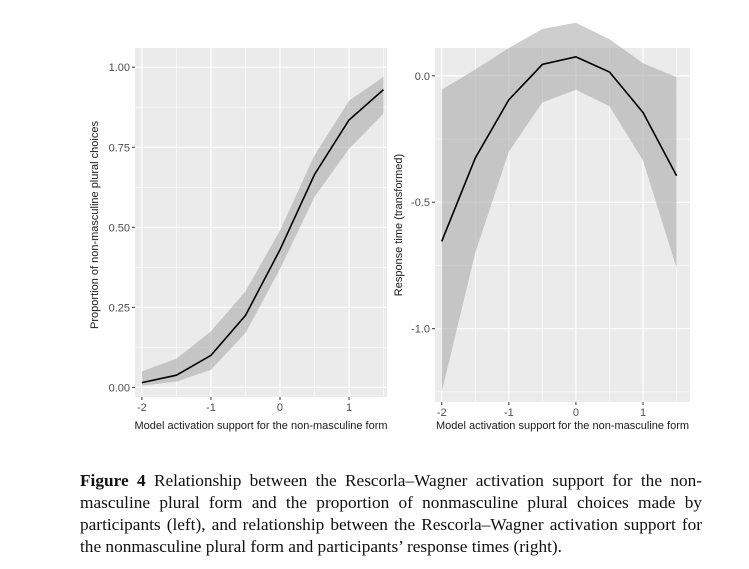 The height and width of the screenshot is (569, 749). Describe the element at coordinates (643, 413) in the screenshot. I see `right-x-tick-label: 1` at that location.